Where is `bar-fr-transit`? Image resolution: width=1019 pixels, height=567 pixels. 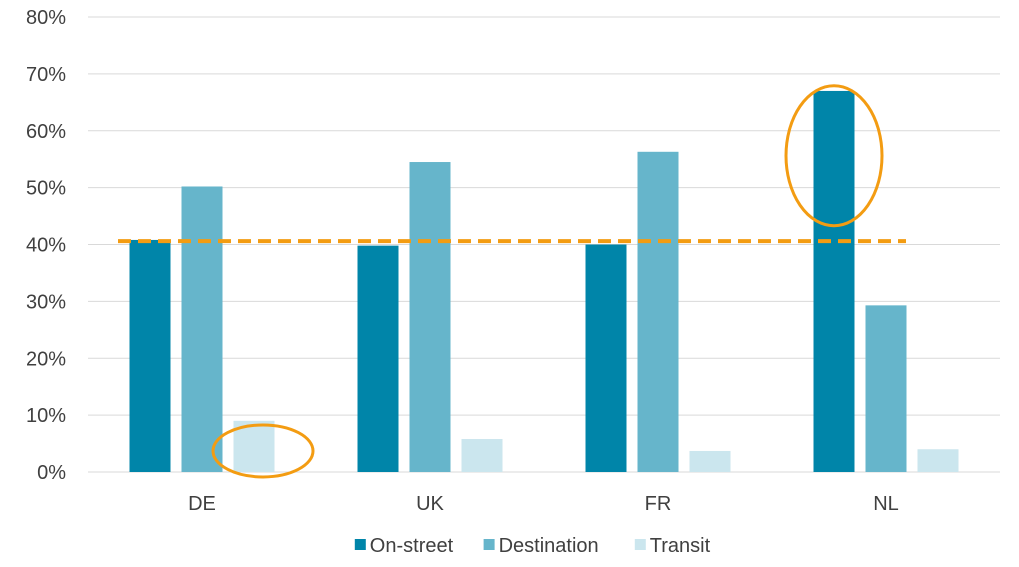
bar-fr-transit is located at coordinates (710, 461).